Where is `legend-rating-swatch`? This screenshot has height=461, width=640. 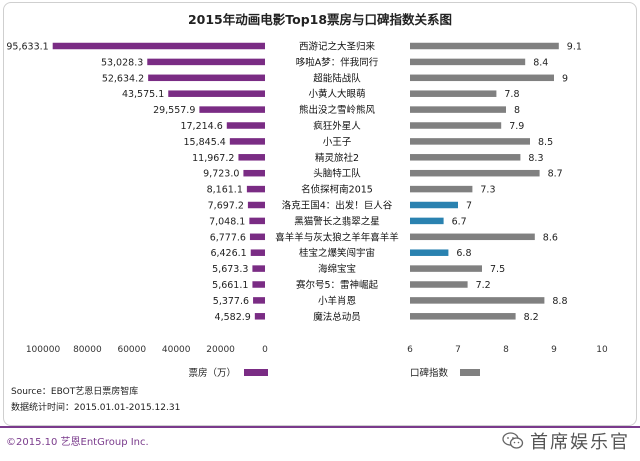 legend-rating-swatch is located at coordinates (470, 372).